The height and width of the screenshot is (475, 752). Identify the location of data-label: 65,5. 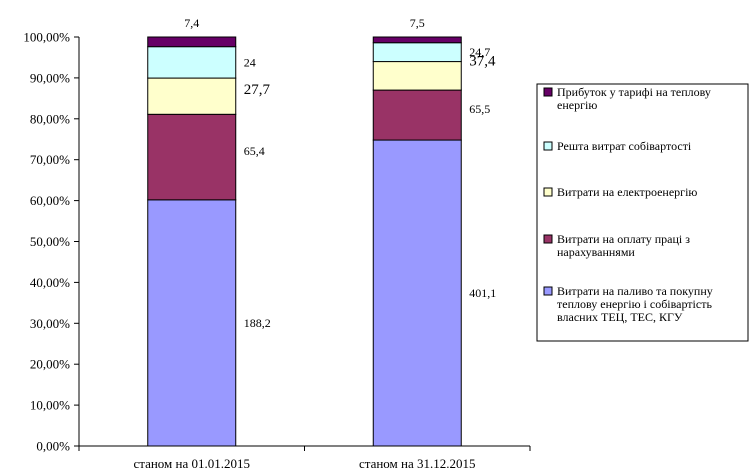
(479, 109).